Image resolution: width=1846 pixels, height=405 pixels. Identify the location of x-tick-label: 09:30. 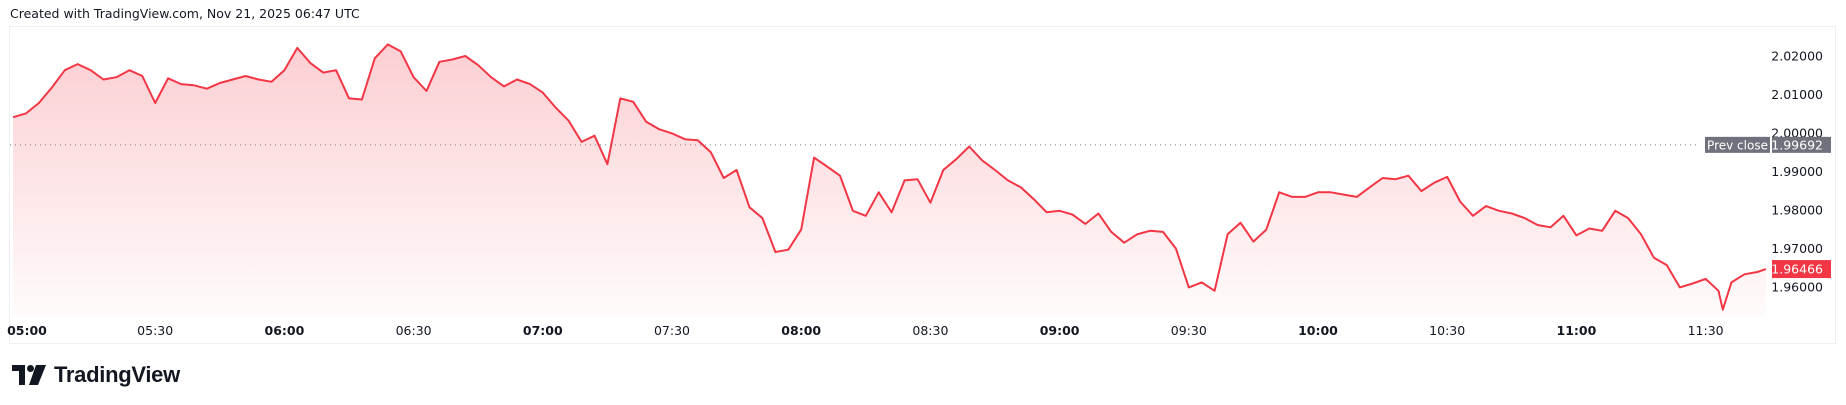
(1189, 330).